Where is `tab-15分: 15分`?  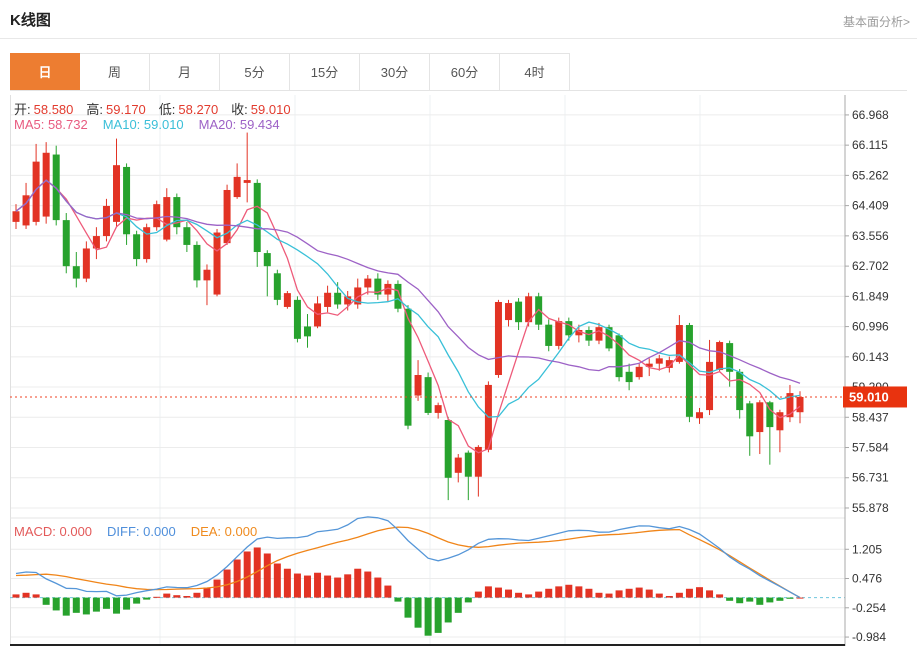
tab-15分: 15分 is located at coordinates (325, 71).